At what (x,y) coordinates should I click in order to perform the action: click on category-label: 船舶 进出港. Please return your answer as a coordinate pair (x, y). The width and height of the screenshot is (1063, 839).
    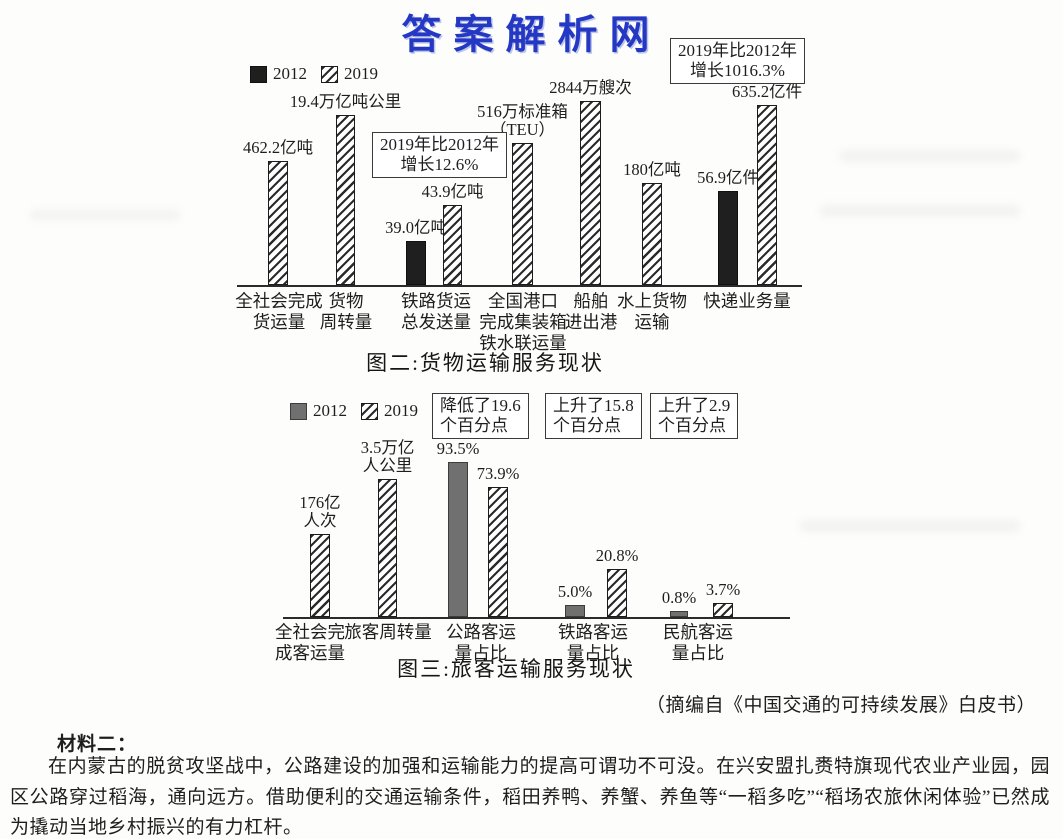
    Looking at the image, I should click on (591, 311).